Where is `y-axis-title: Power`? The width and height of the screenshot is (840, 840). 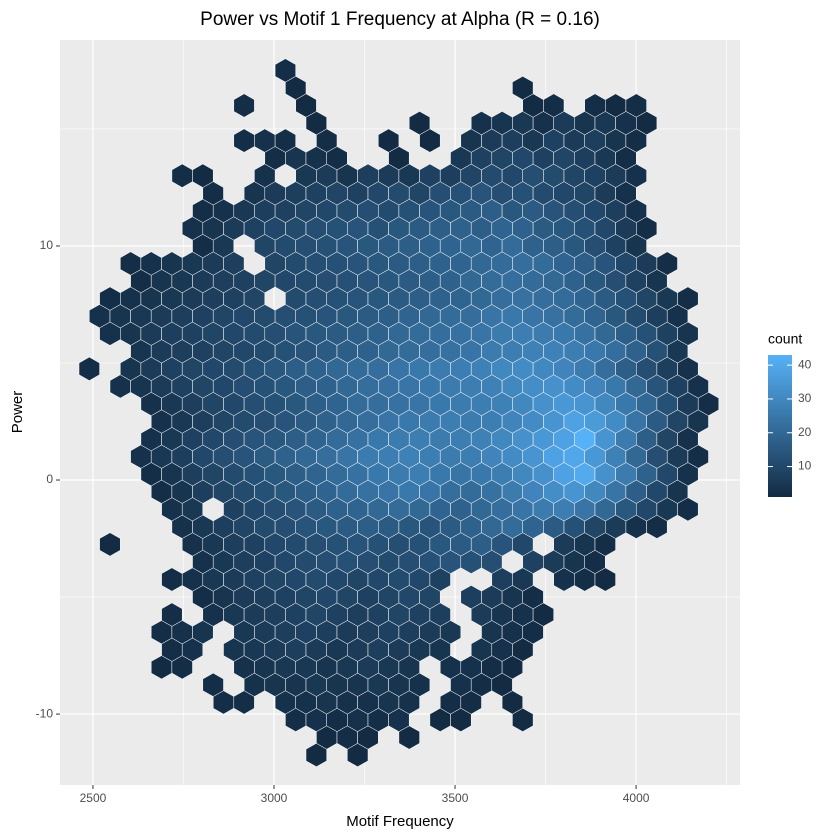 y-axis-title: Power is located at coordinates (17, 412).